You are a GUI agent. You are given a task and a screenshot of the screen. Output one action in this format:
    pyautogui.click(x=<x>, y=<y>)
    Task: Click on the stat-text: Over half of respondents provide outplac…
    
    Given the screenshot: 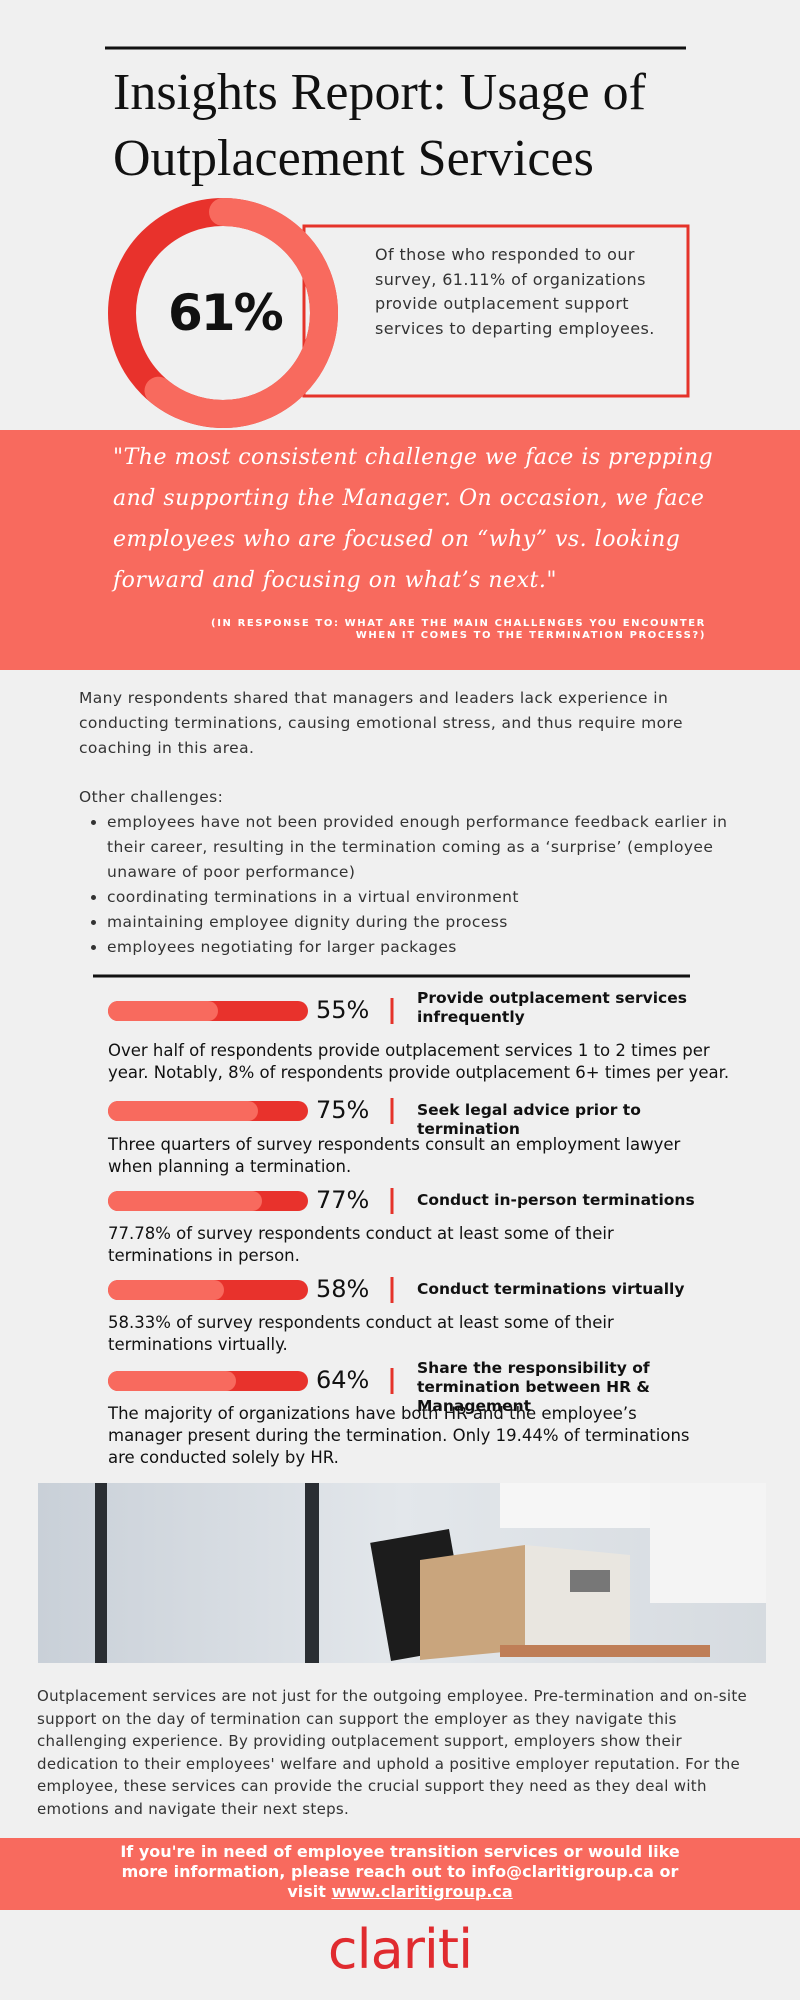 What is the action you would take?
    pyautogui.click(x=419, y=1061)
    